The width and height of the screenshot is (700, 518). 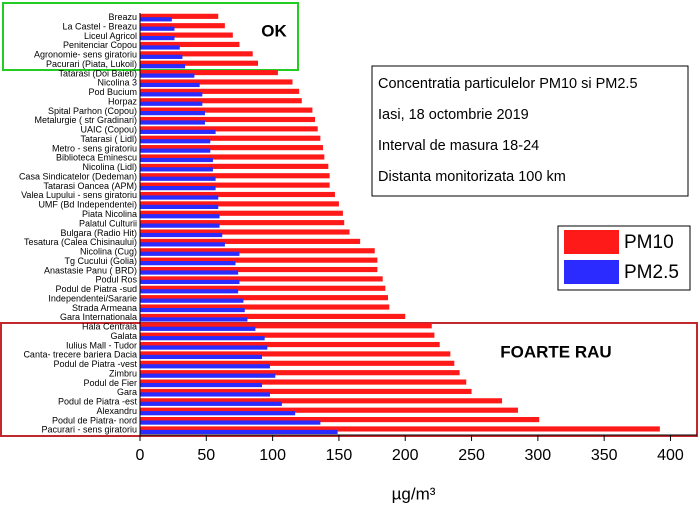 What do you see at coordinates (414, 493) in the screenshot?
I see `x-axis-label: µg/m³` at bounding box center [414, 493].